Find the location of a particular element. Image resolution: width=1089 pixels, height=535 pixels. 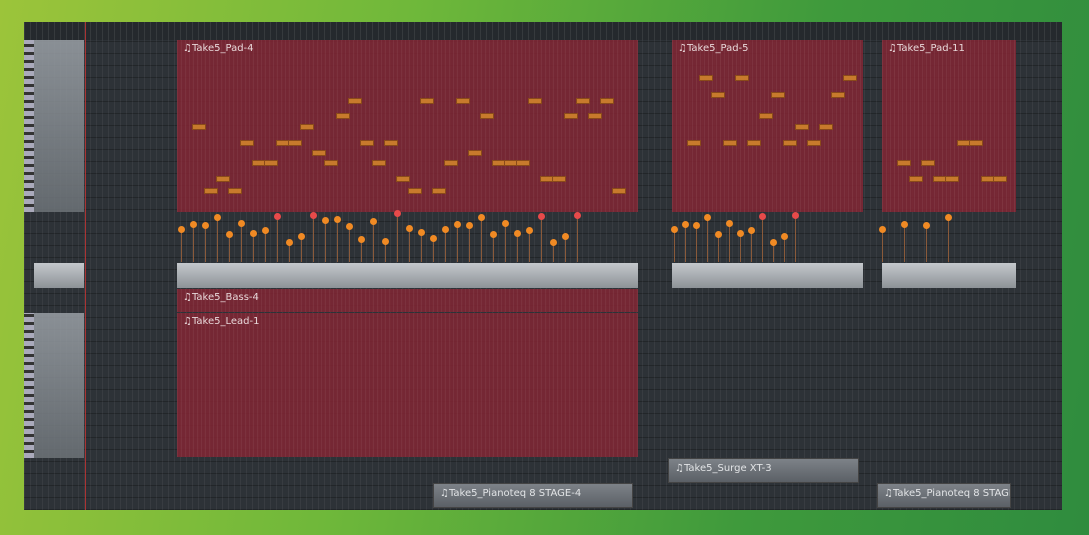

timeline-ruler is located at coordinates (543, 31).